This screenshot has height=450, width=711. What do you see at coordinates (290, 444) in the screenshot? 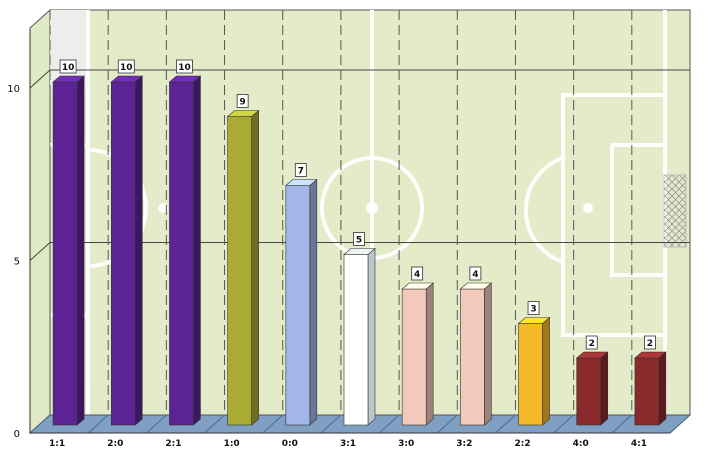
I see `x-tick-label: 0:0` at bounding box center [290, 444].